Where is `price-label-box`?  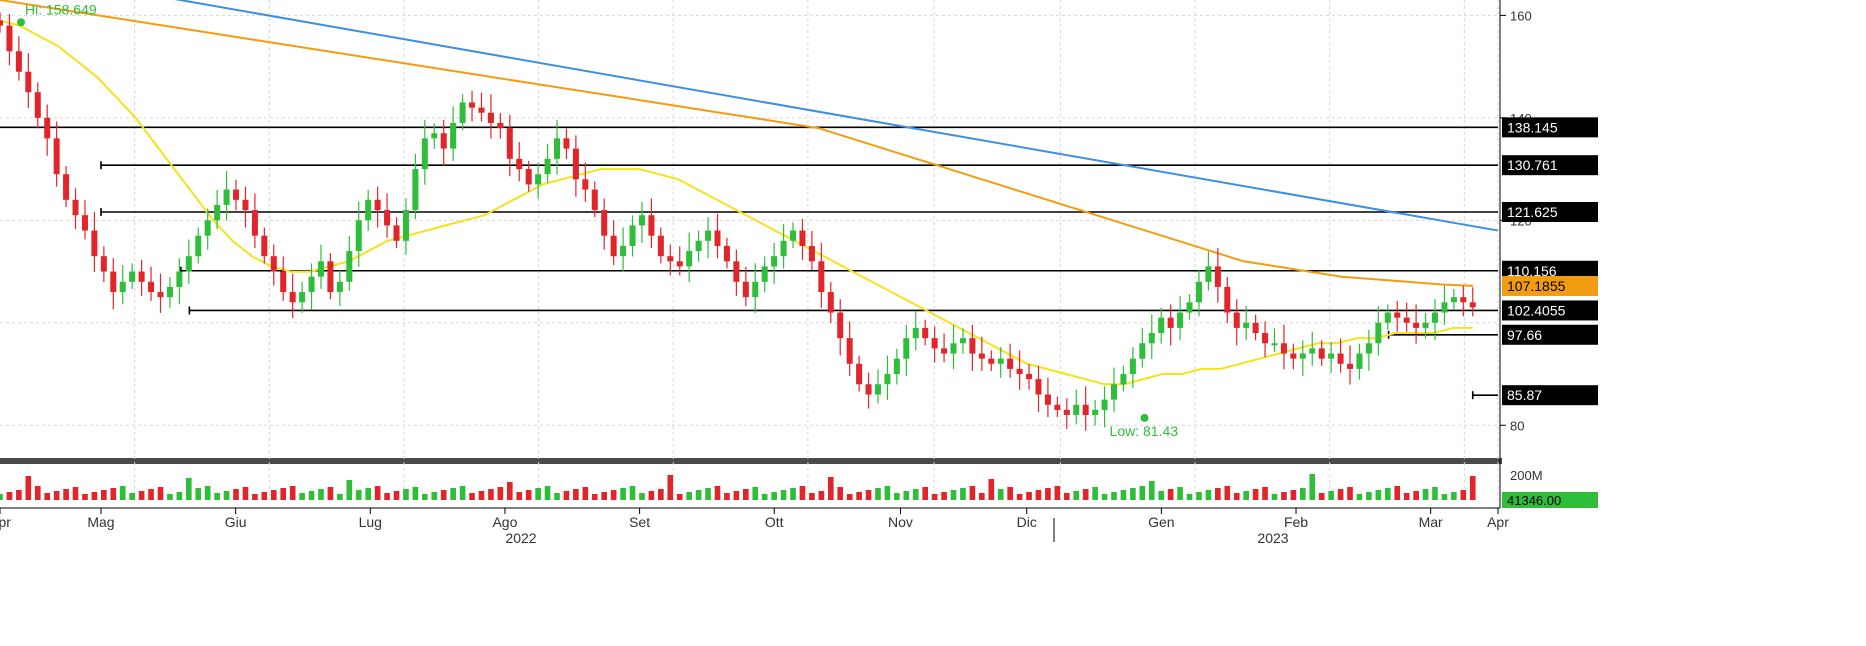 price-label-box is located at coordinates (1550, 395).